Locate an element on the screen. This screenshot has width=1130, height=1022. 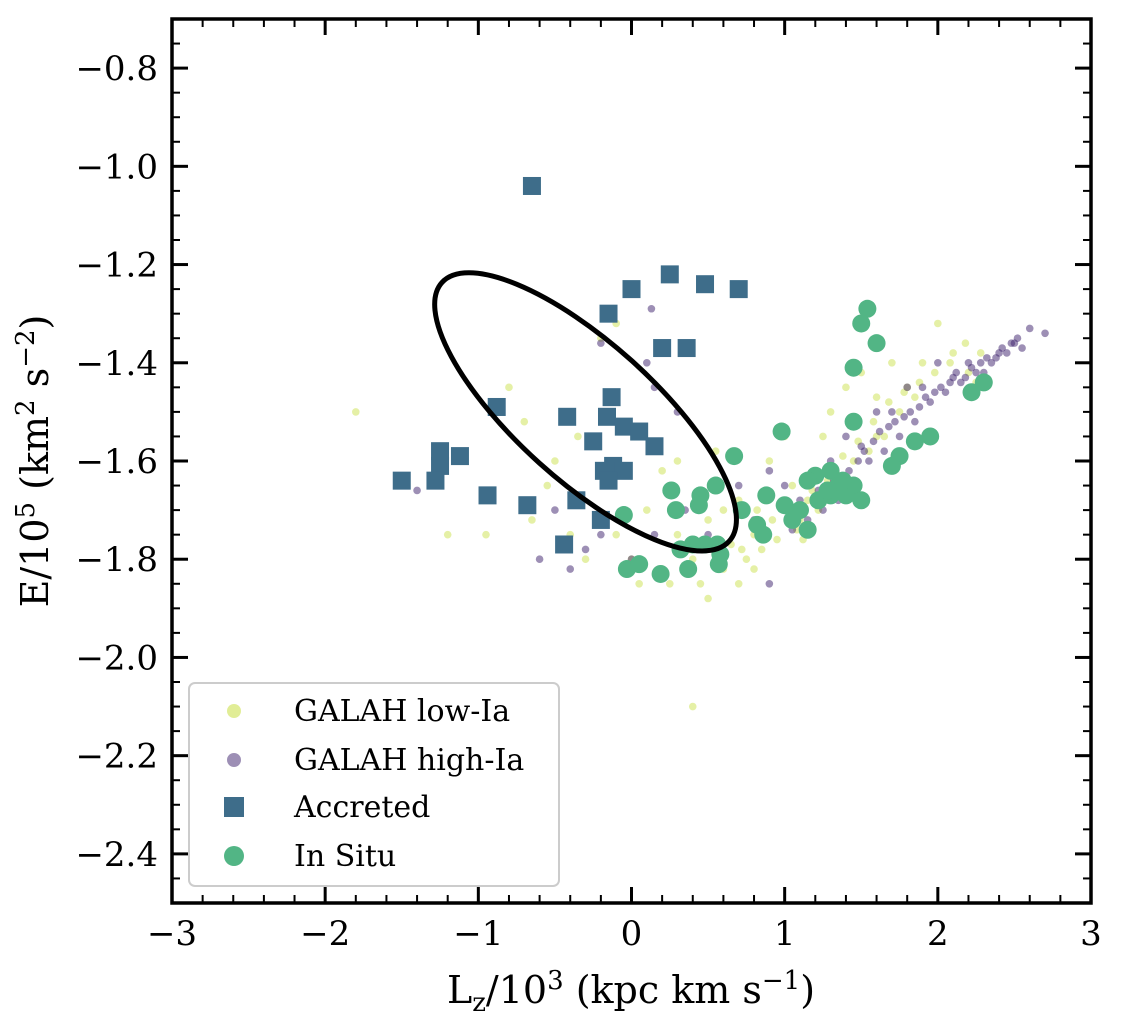
y-tick-label: −1.2 is located at coordinates (116, 266).